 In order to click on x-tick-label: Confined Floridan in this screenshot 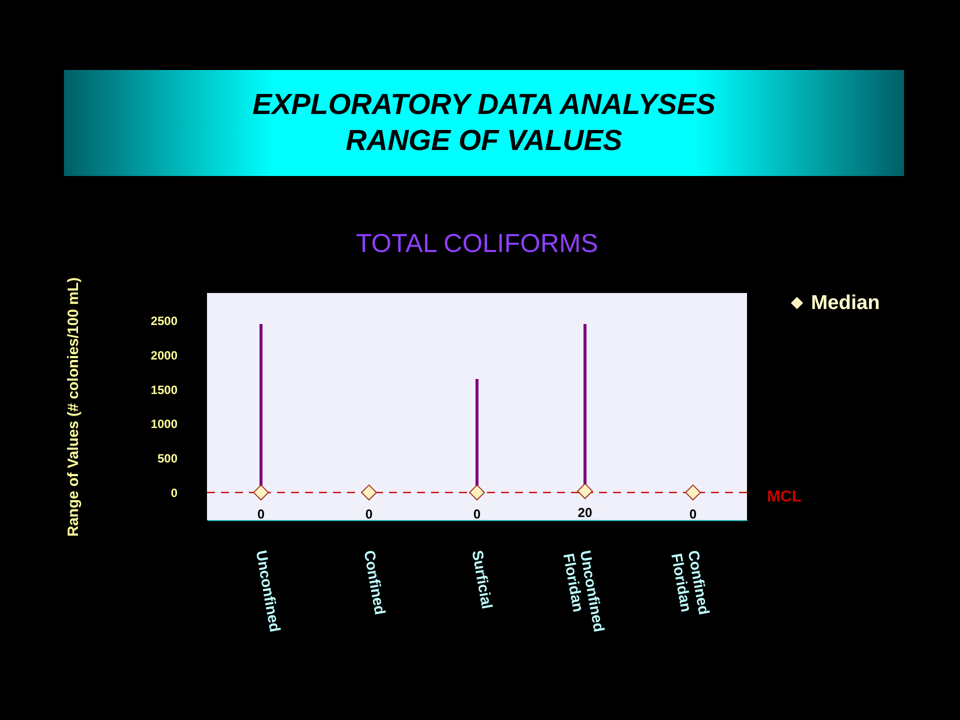, I will do `click(689, 582)`.